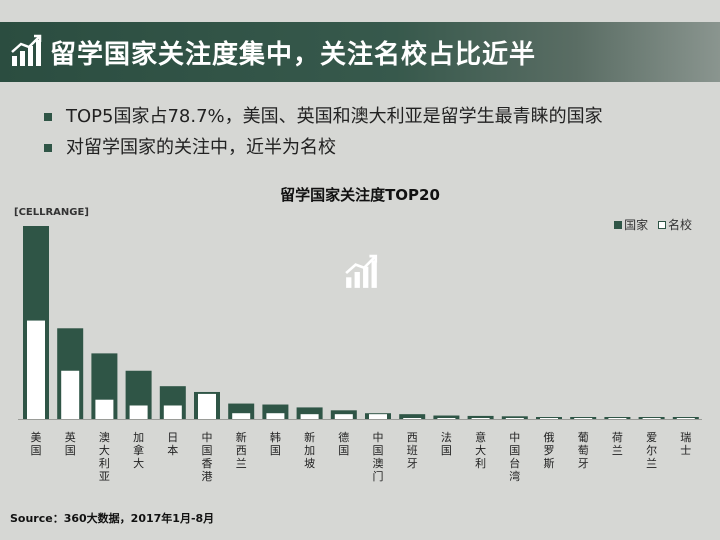 The width and height of the screenshot is (720, 540). What do you see at coordinates (241, 450) in the screenshot?
I see `x-tick-label-6: 新西兰` at bounding box center [241, 450].